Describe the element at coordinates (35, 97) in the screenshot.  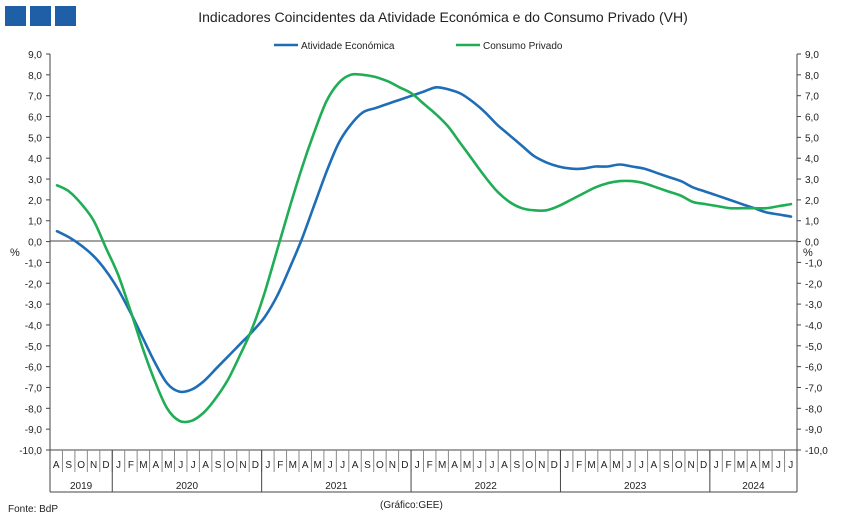
I see `y-tick-label-left: 7,0` at that location.